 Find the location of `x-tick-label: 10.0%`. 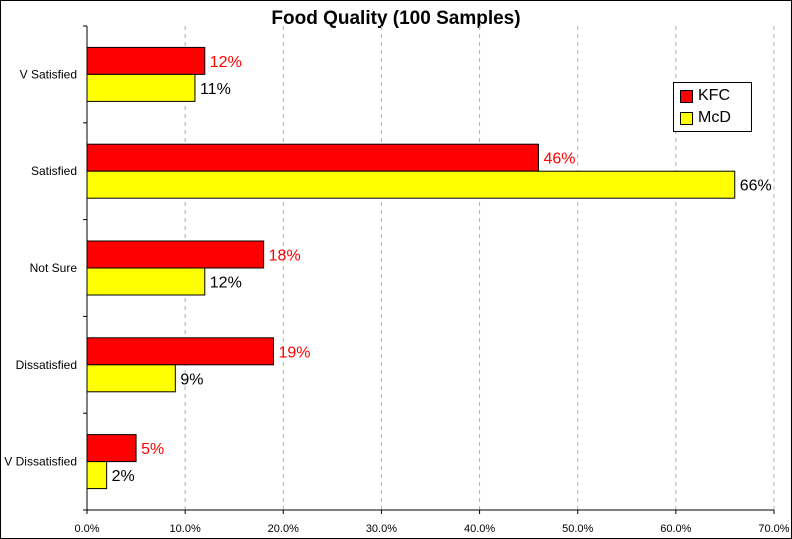

x-tick-label: 10.0% is located at coordinates (185, 529).